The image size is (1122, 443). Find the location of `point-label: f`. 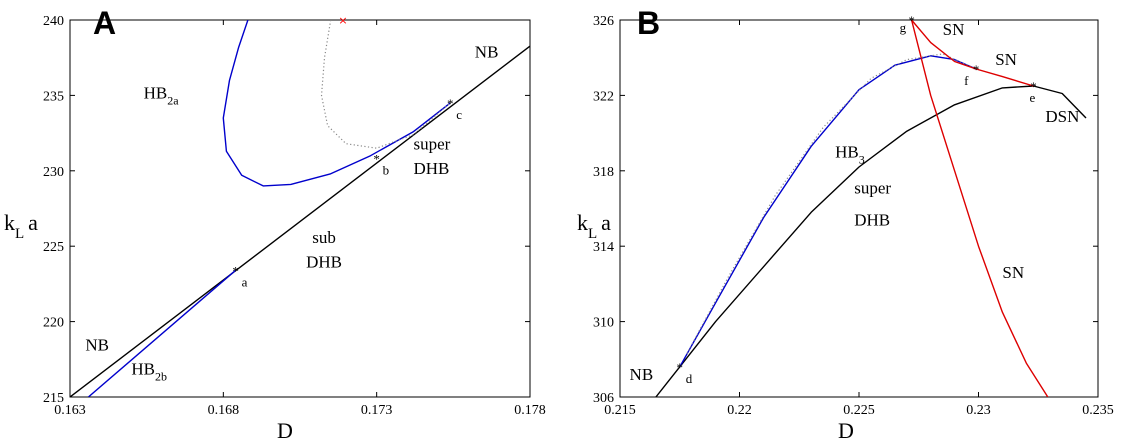

point-label: f is located at coordinates (966, 80).